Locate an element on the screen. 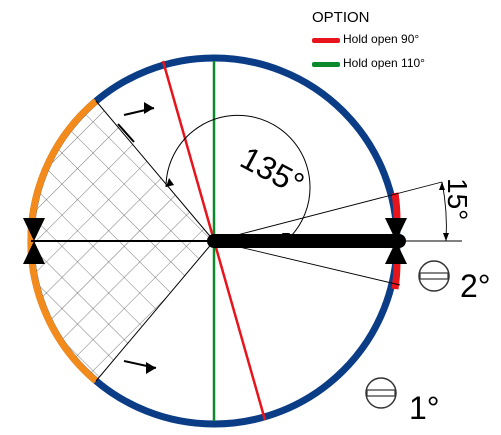  swing-arrow-bottom-head is located at coordinates (151, 368).